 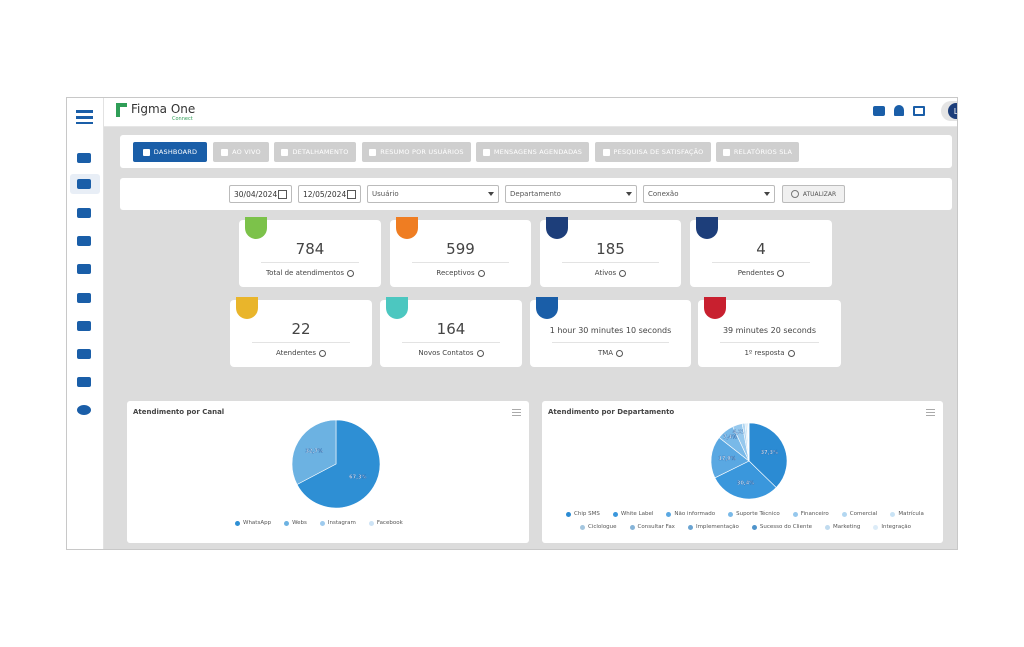 I want to click on refresh-icon, so click(x=794, y=194).